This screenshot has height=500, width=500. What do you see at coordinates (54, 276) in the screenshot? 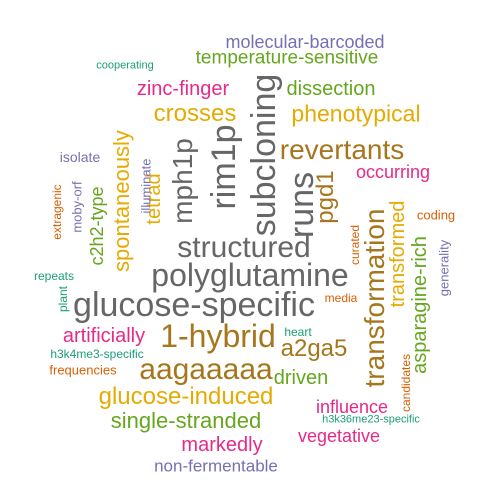
I see `word-repeats: repeats` at bounding box center [54, 276].